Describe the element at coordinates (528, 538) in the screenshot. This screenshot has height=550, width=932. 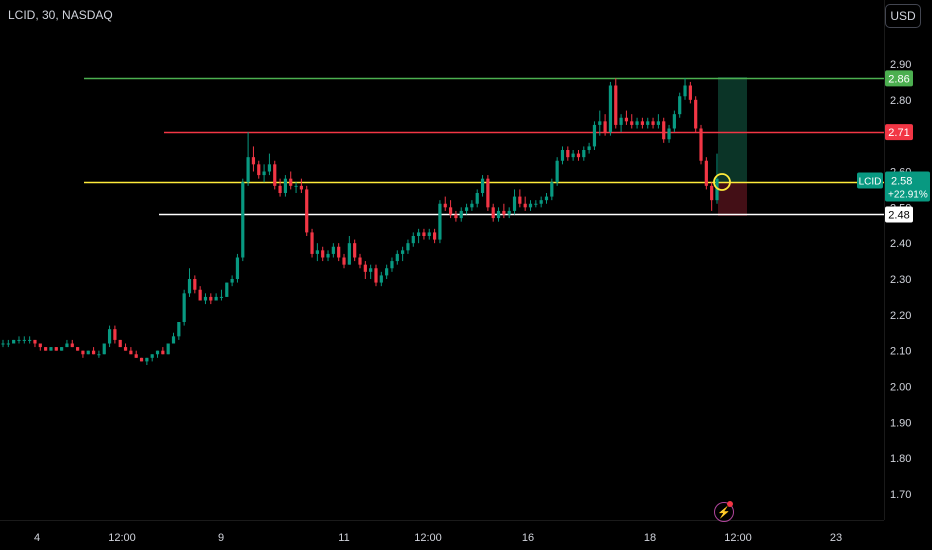
I see `time-tick-label: 16` at that location.